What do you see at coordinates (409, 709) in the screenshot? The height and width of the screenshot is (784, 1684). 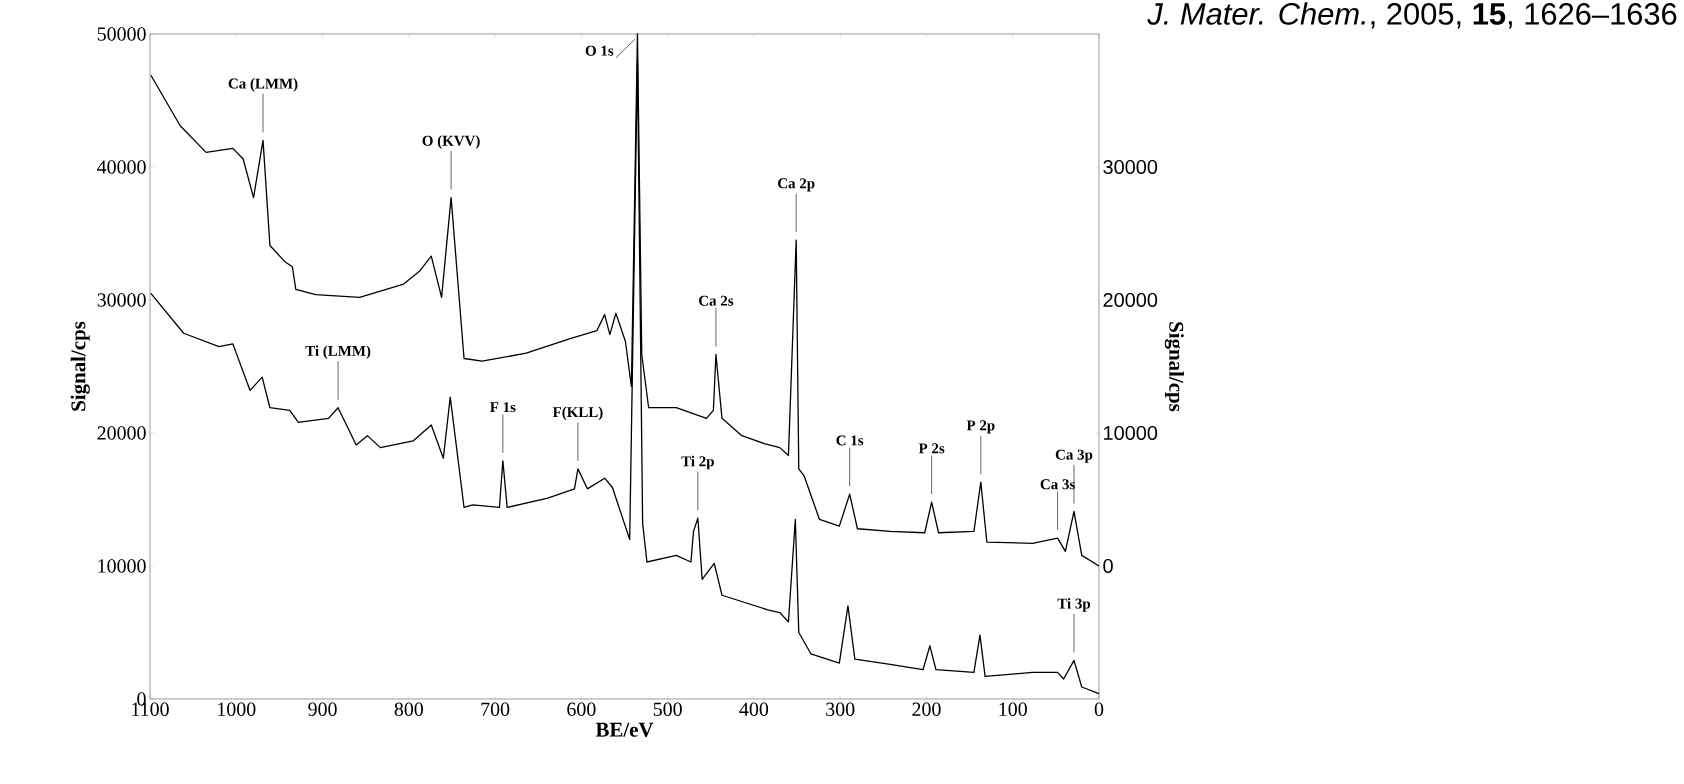 I see `x-tick-label: 800` at bounding box center [409, 709].